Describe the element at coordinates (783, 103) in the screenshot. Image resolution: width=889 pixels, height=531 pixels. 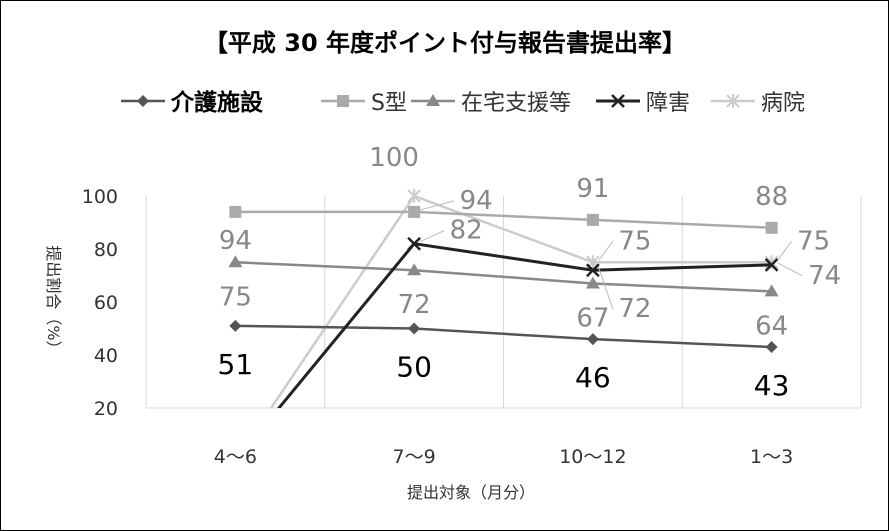
I see `legend-label: 病院` at that location.